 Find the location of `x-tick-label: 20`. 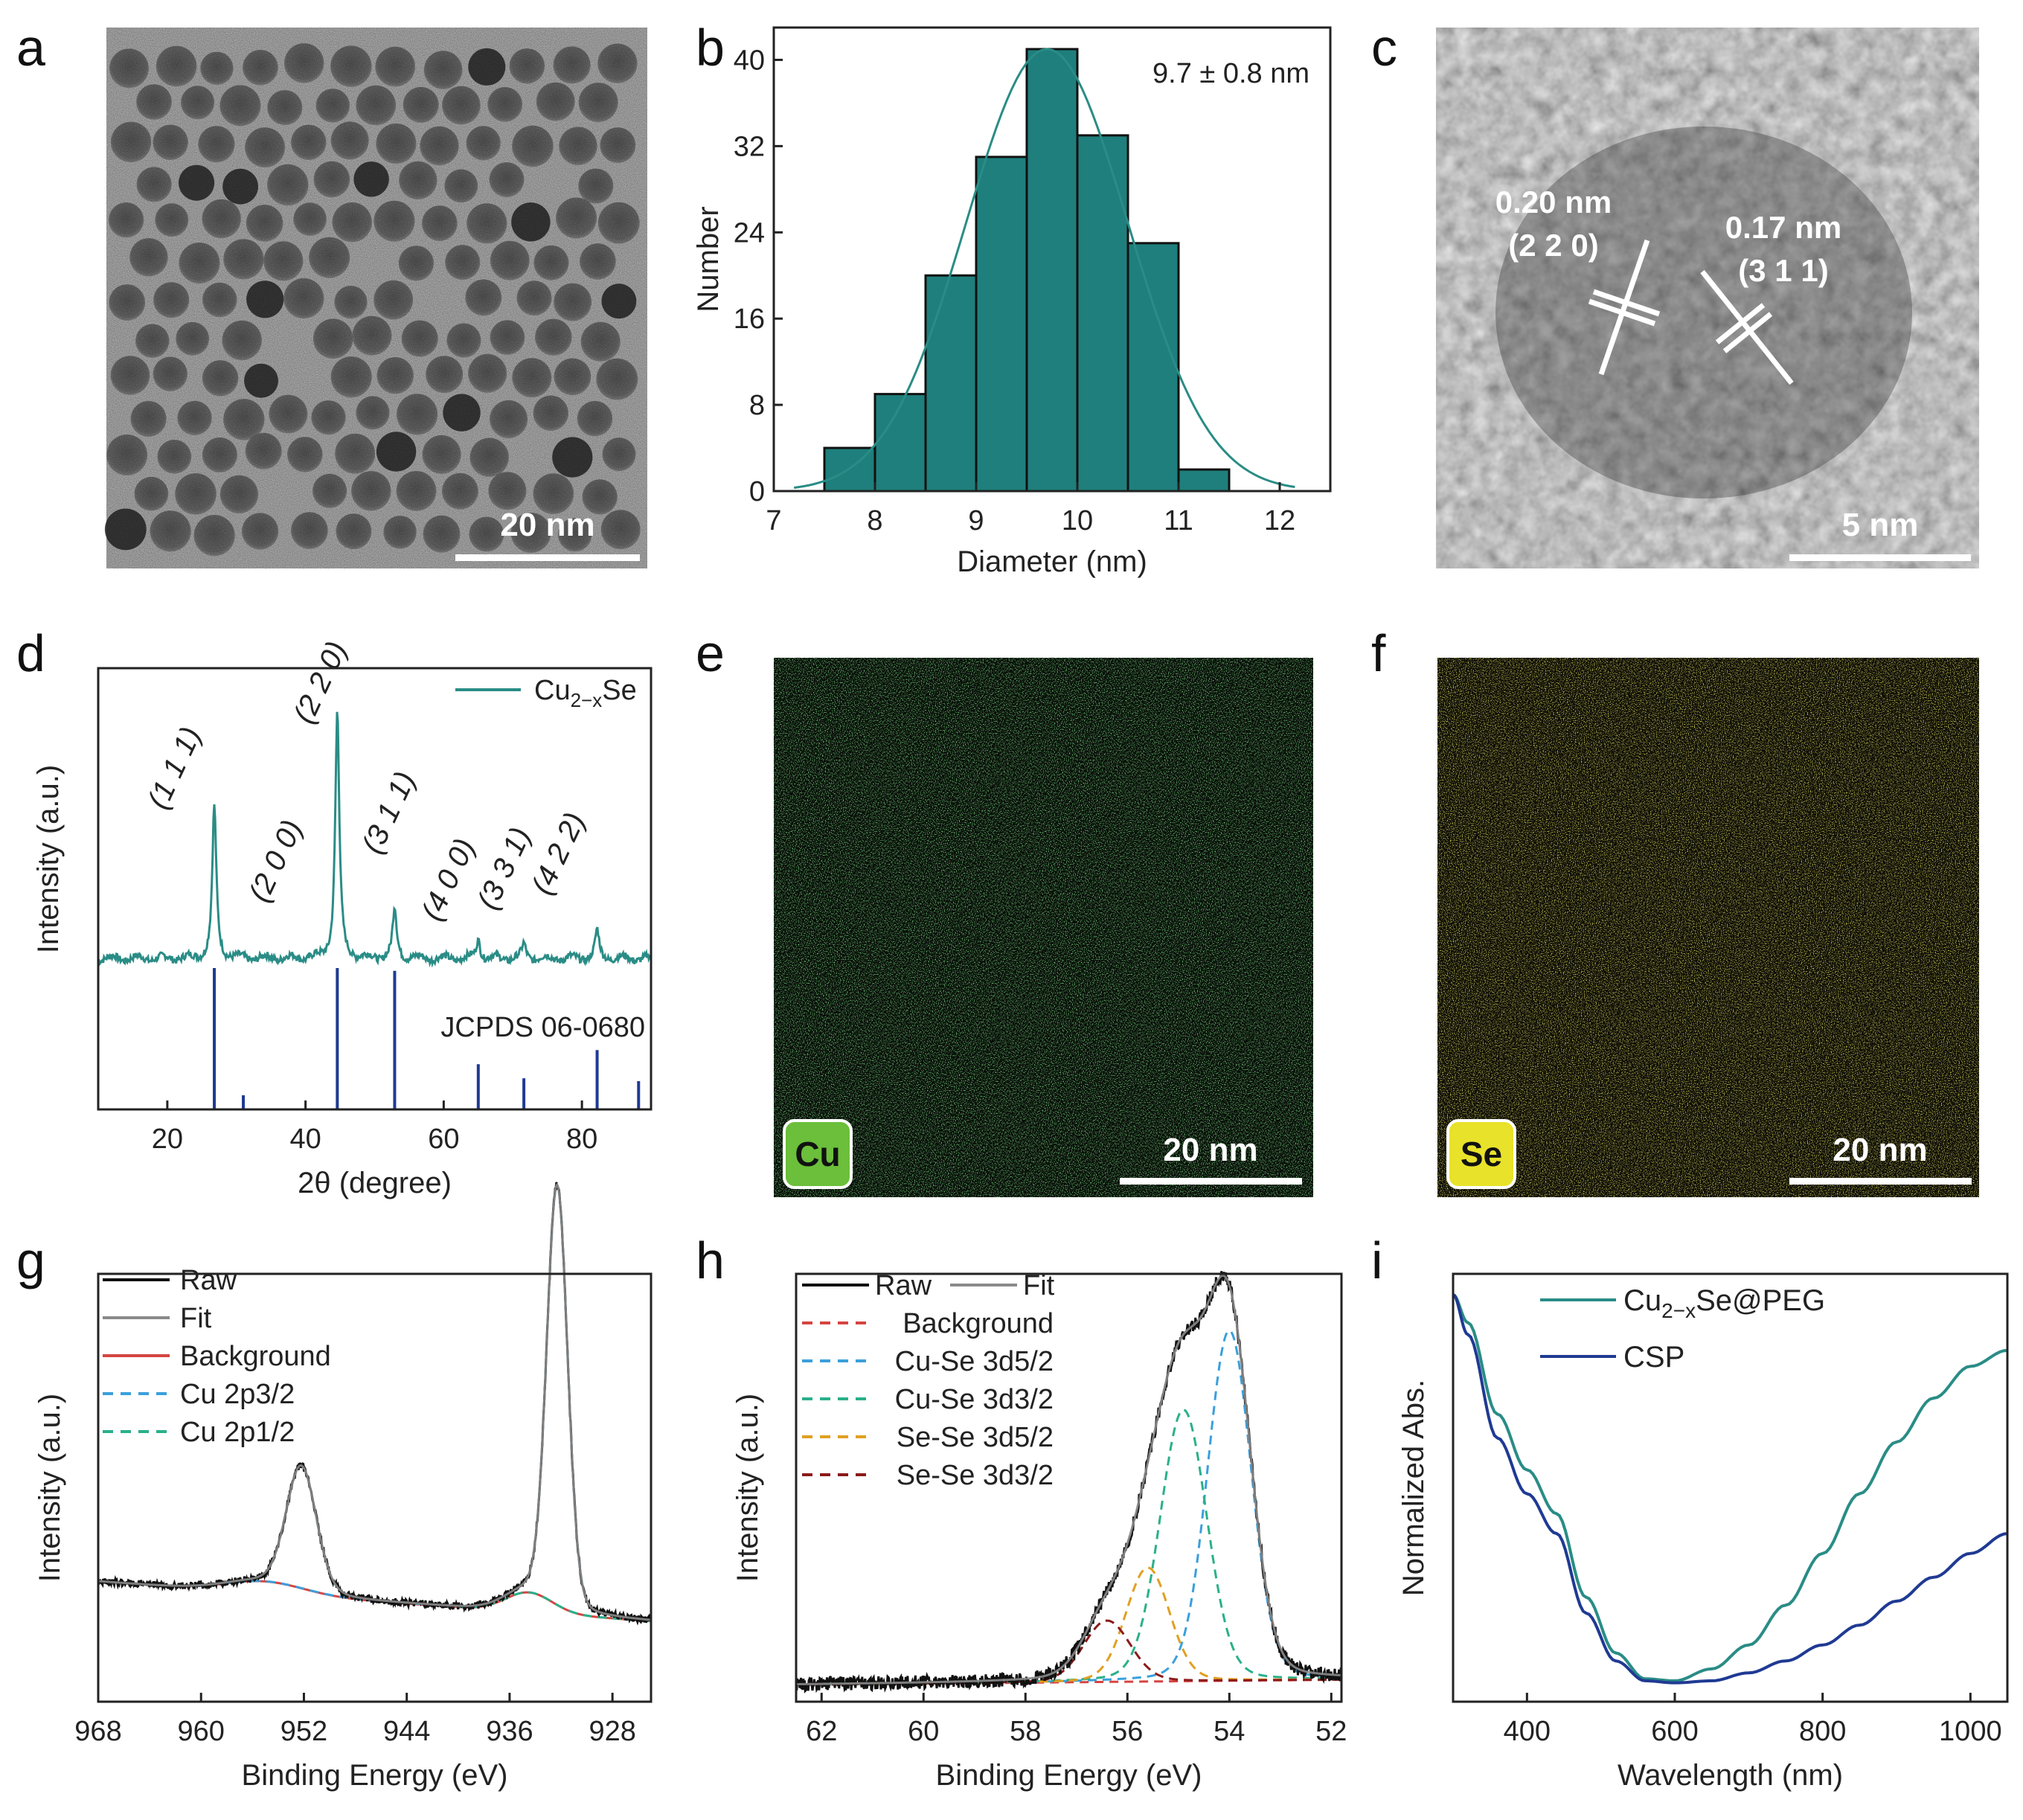

x-tick-label: 20 is located at coordinates (167, 1139).